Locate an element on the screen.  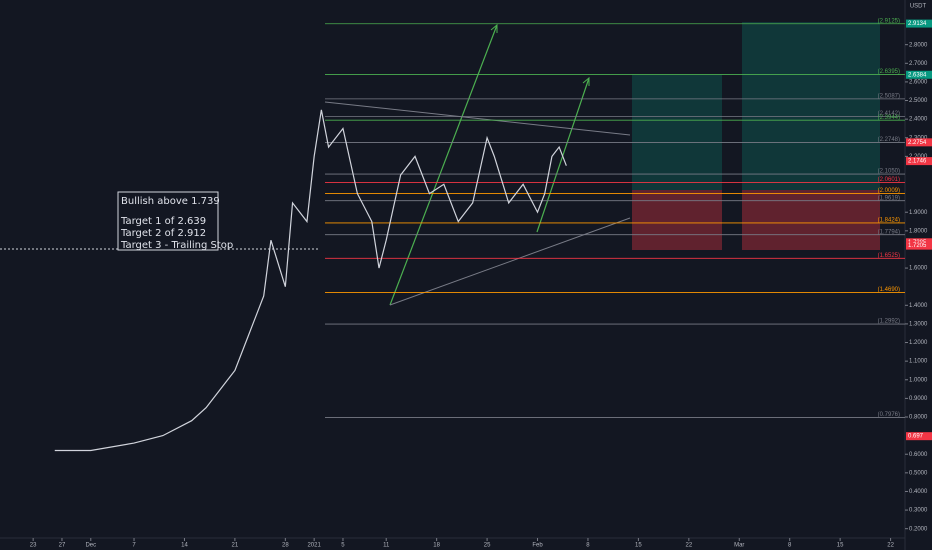
y-tick-label: 1.6000 is located at coordinates (918, 269).